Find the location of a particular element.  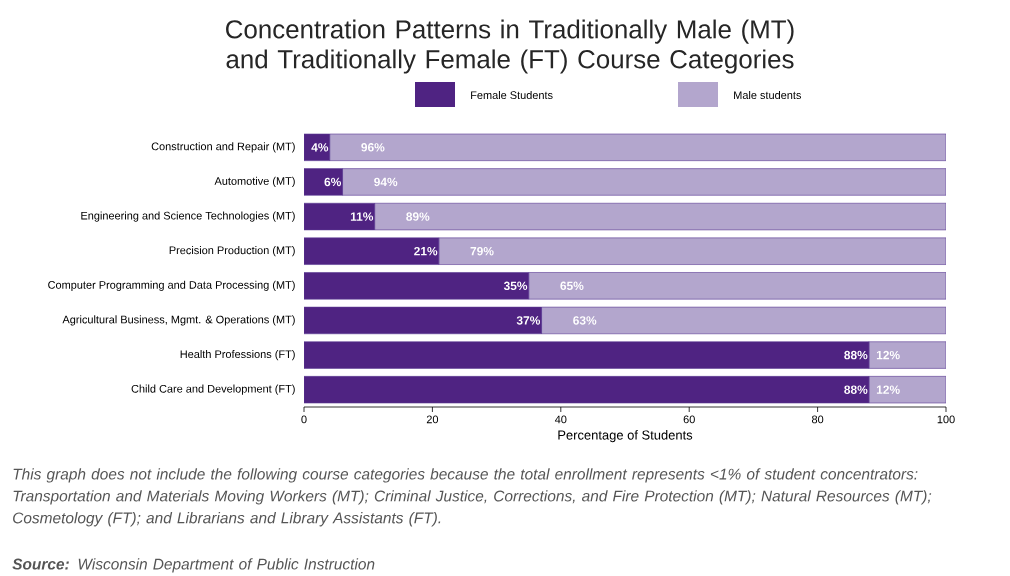

y-tick-label: Construction and Repair (MT) is located at coordinates (223, 147).